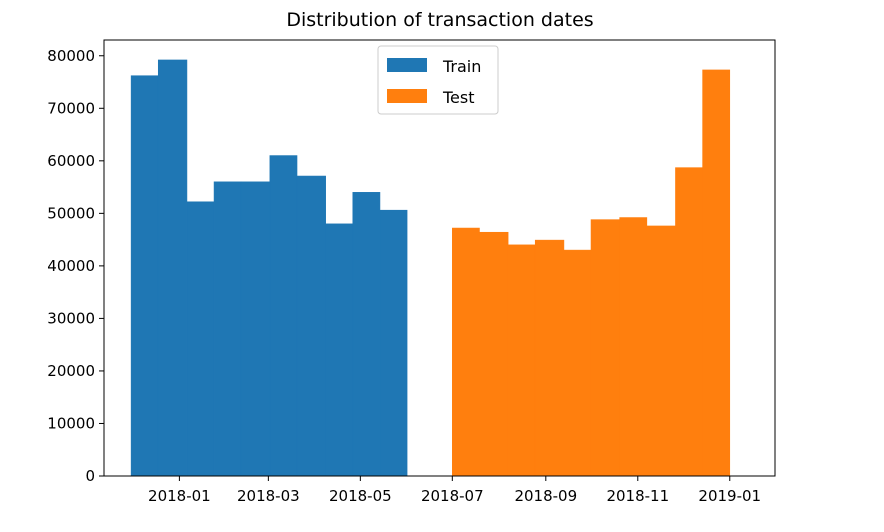  I want to click on x-tick-label: 2018-05, so click(360, 496).